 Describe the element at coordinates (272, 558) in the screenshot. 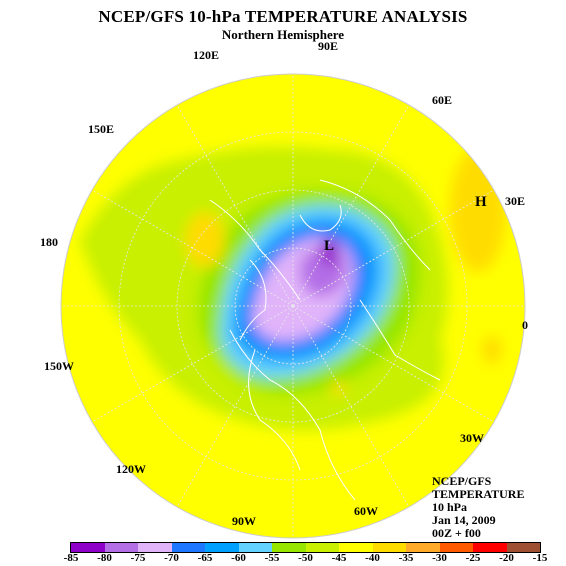

I see `colorbar-tick-label: -55` at that location.